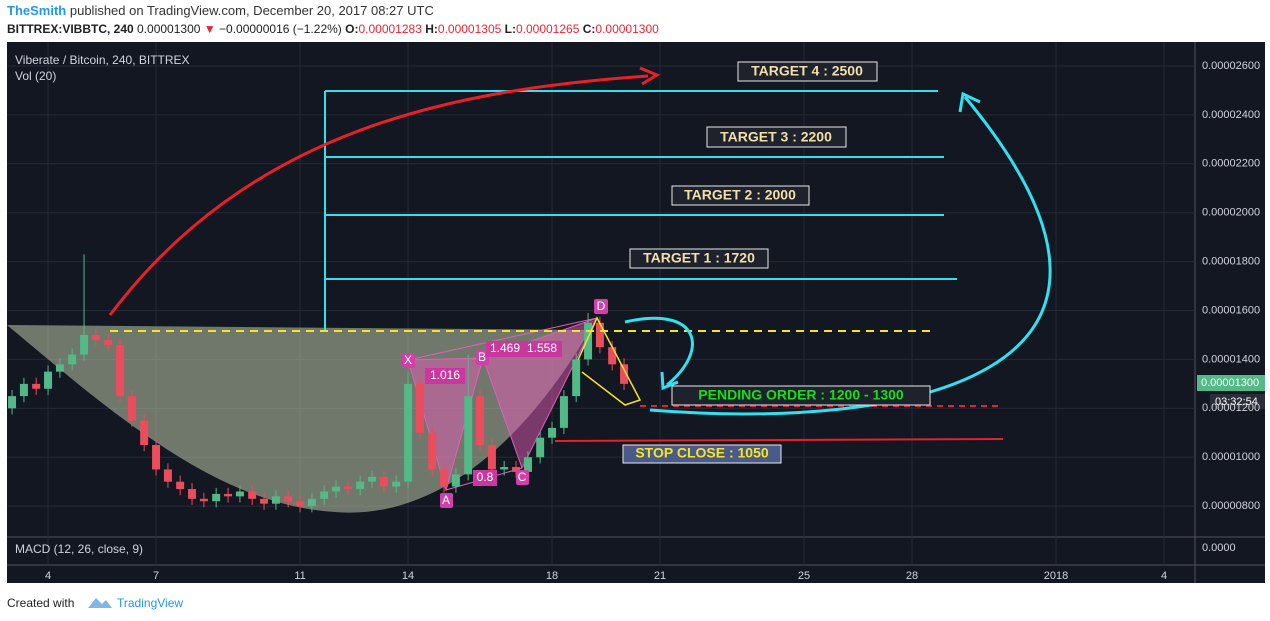  What do you see at coordinates (510, 29) in the screenshot?
I see `l-label: L:` at bounding box center [510, 29].